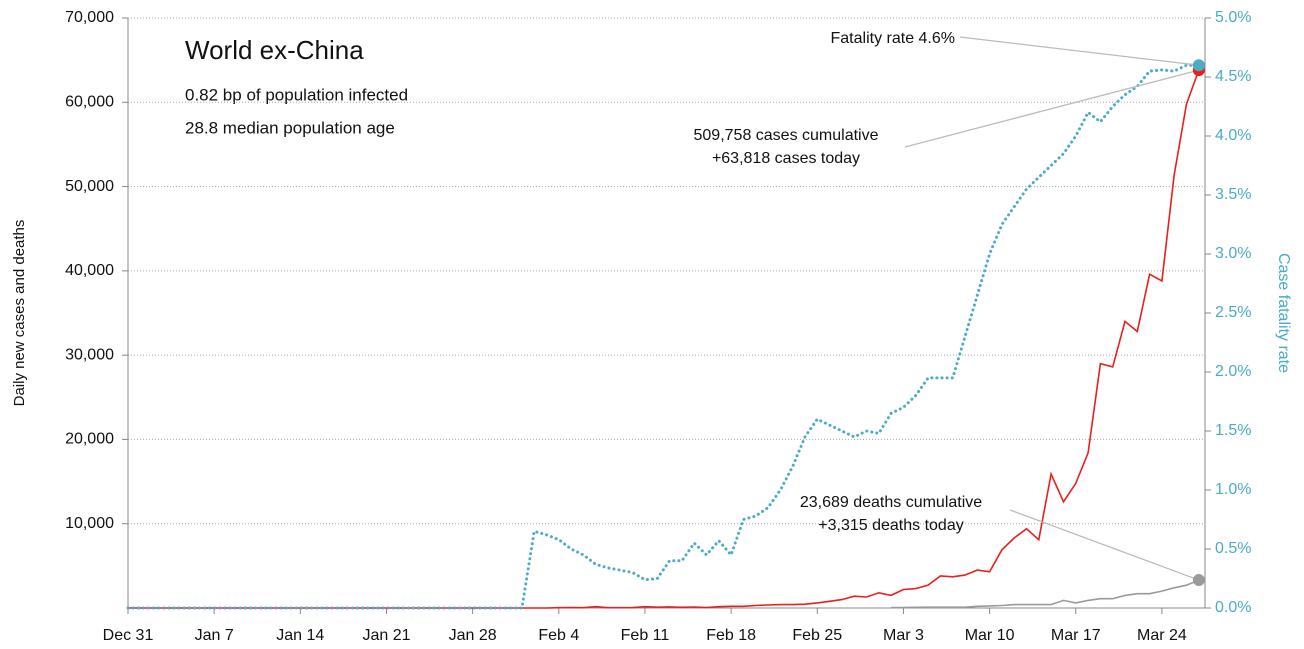 This screenshot has height=649, width=1304. What do you see at coordinates (558, 635) in the screenshot?
I see `x-tick-label: Feb 4` at bounding box center [558, 635].